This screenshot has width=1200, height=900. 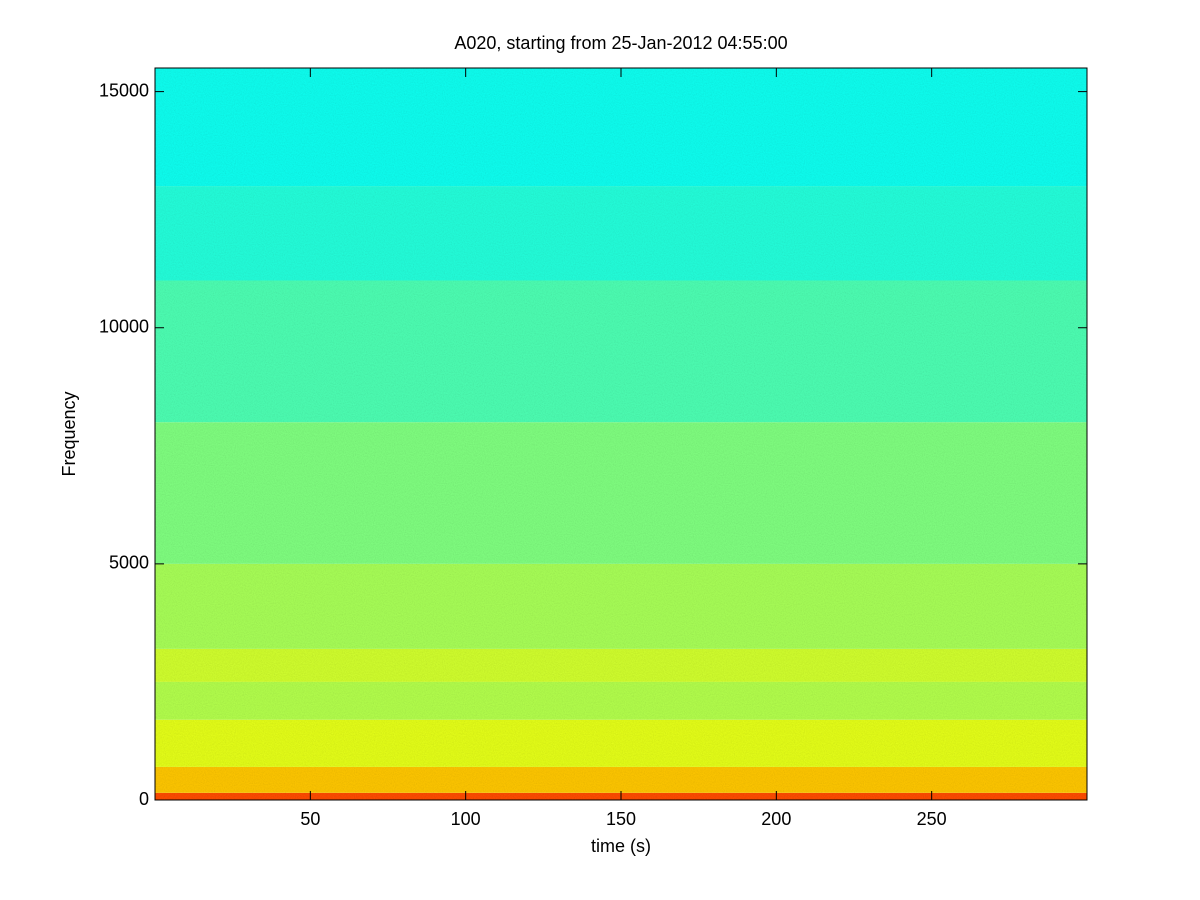 What do you see at coordinates (466, 819) in the screenshot?
I see `x-tick-label: 100` at bounding box center [466, 819].